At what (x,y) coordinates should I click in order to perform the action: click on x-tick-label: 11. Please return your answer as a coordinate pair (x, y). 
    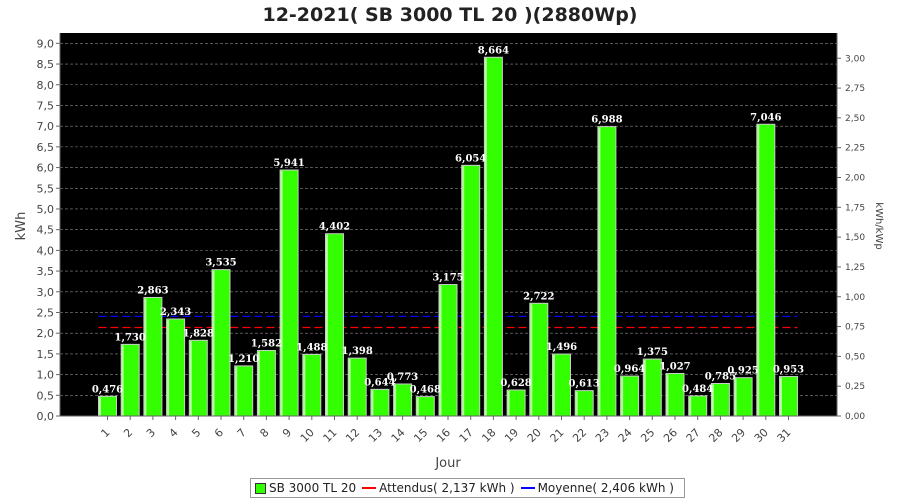
    Looking at the image, I should click on (330, 435).